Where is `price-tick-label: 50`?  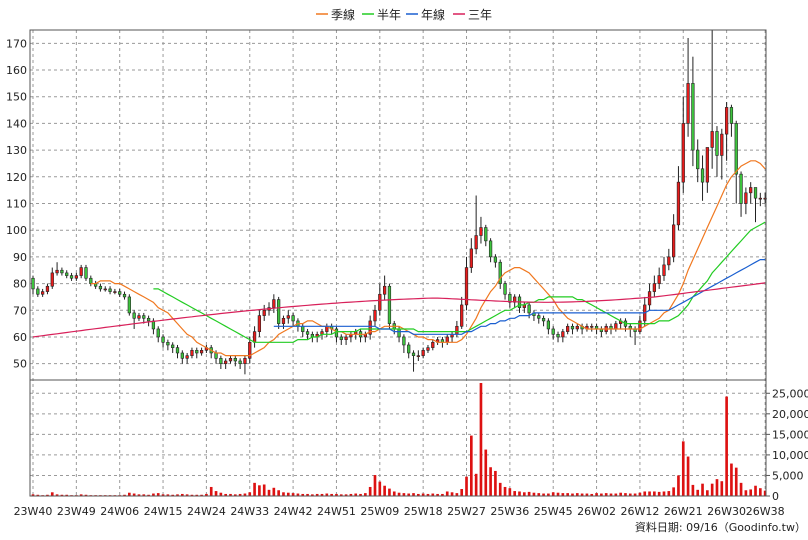 price-tick-label: 50 is located at coordinates (20, 364).